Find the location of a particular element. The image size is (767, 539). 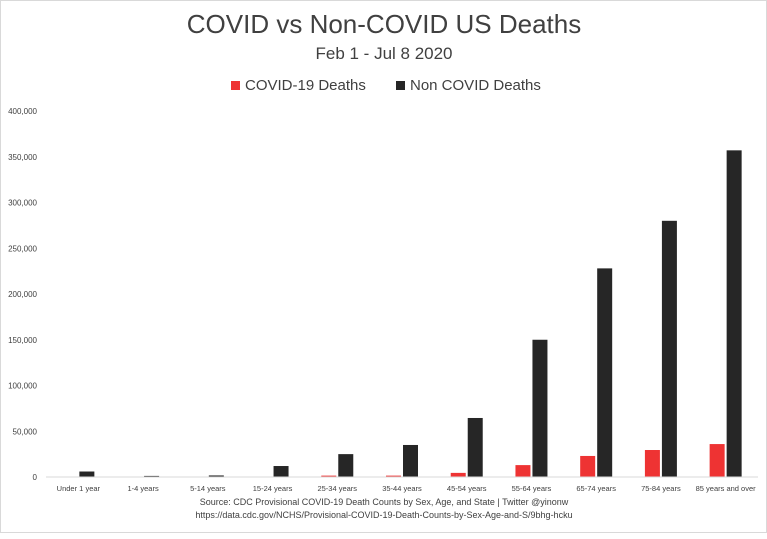

x-tick-label: 85 years and over is located at coordinates (726, 488).